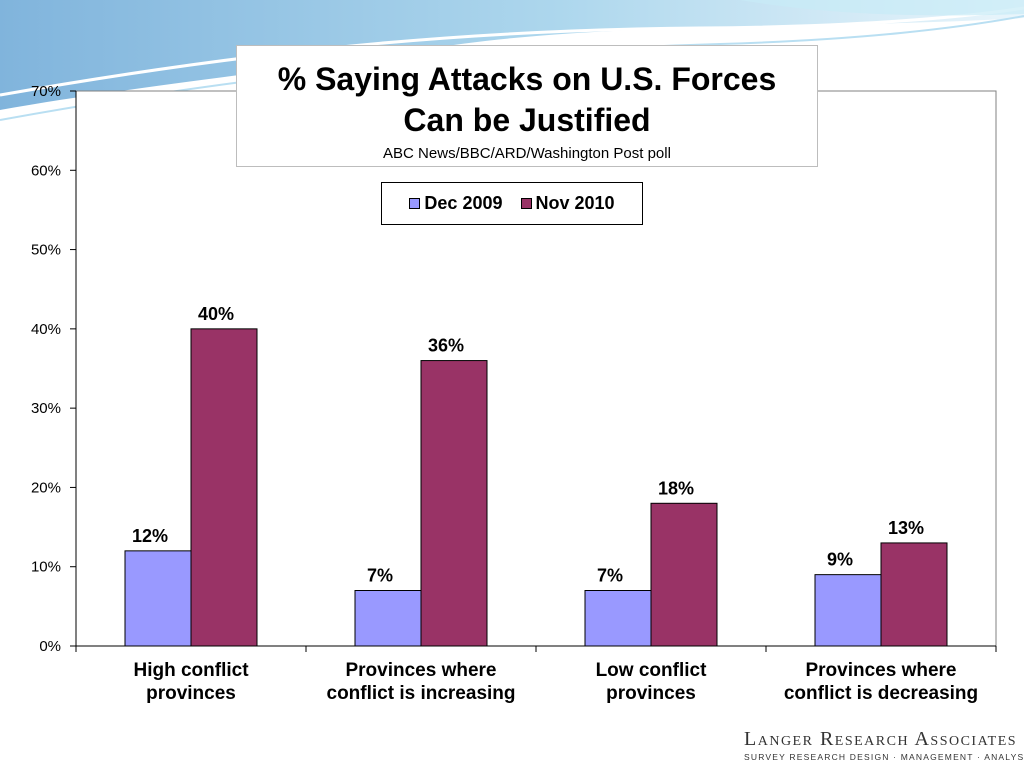 This screenshot has width=1024, height=768. Describe the element at coordinates (46, 408) in the screenshot. I see `y-tick-label: 30%` at that location.